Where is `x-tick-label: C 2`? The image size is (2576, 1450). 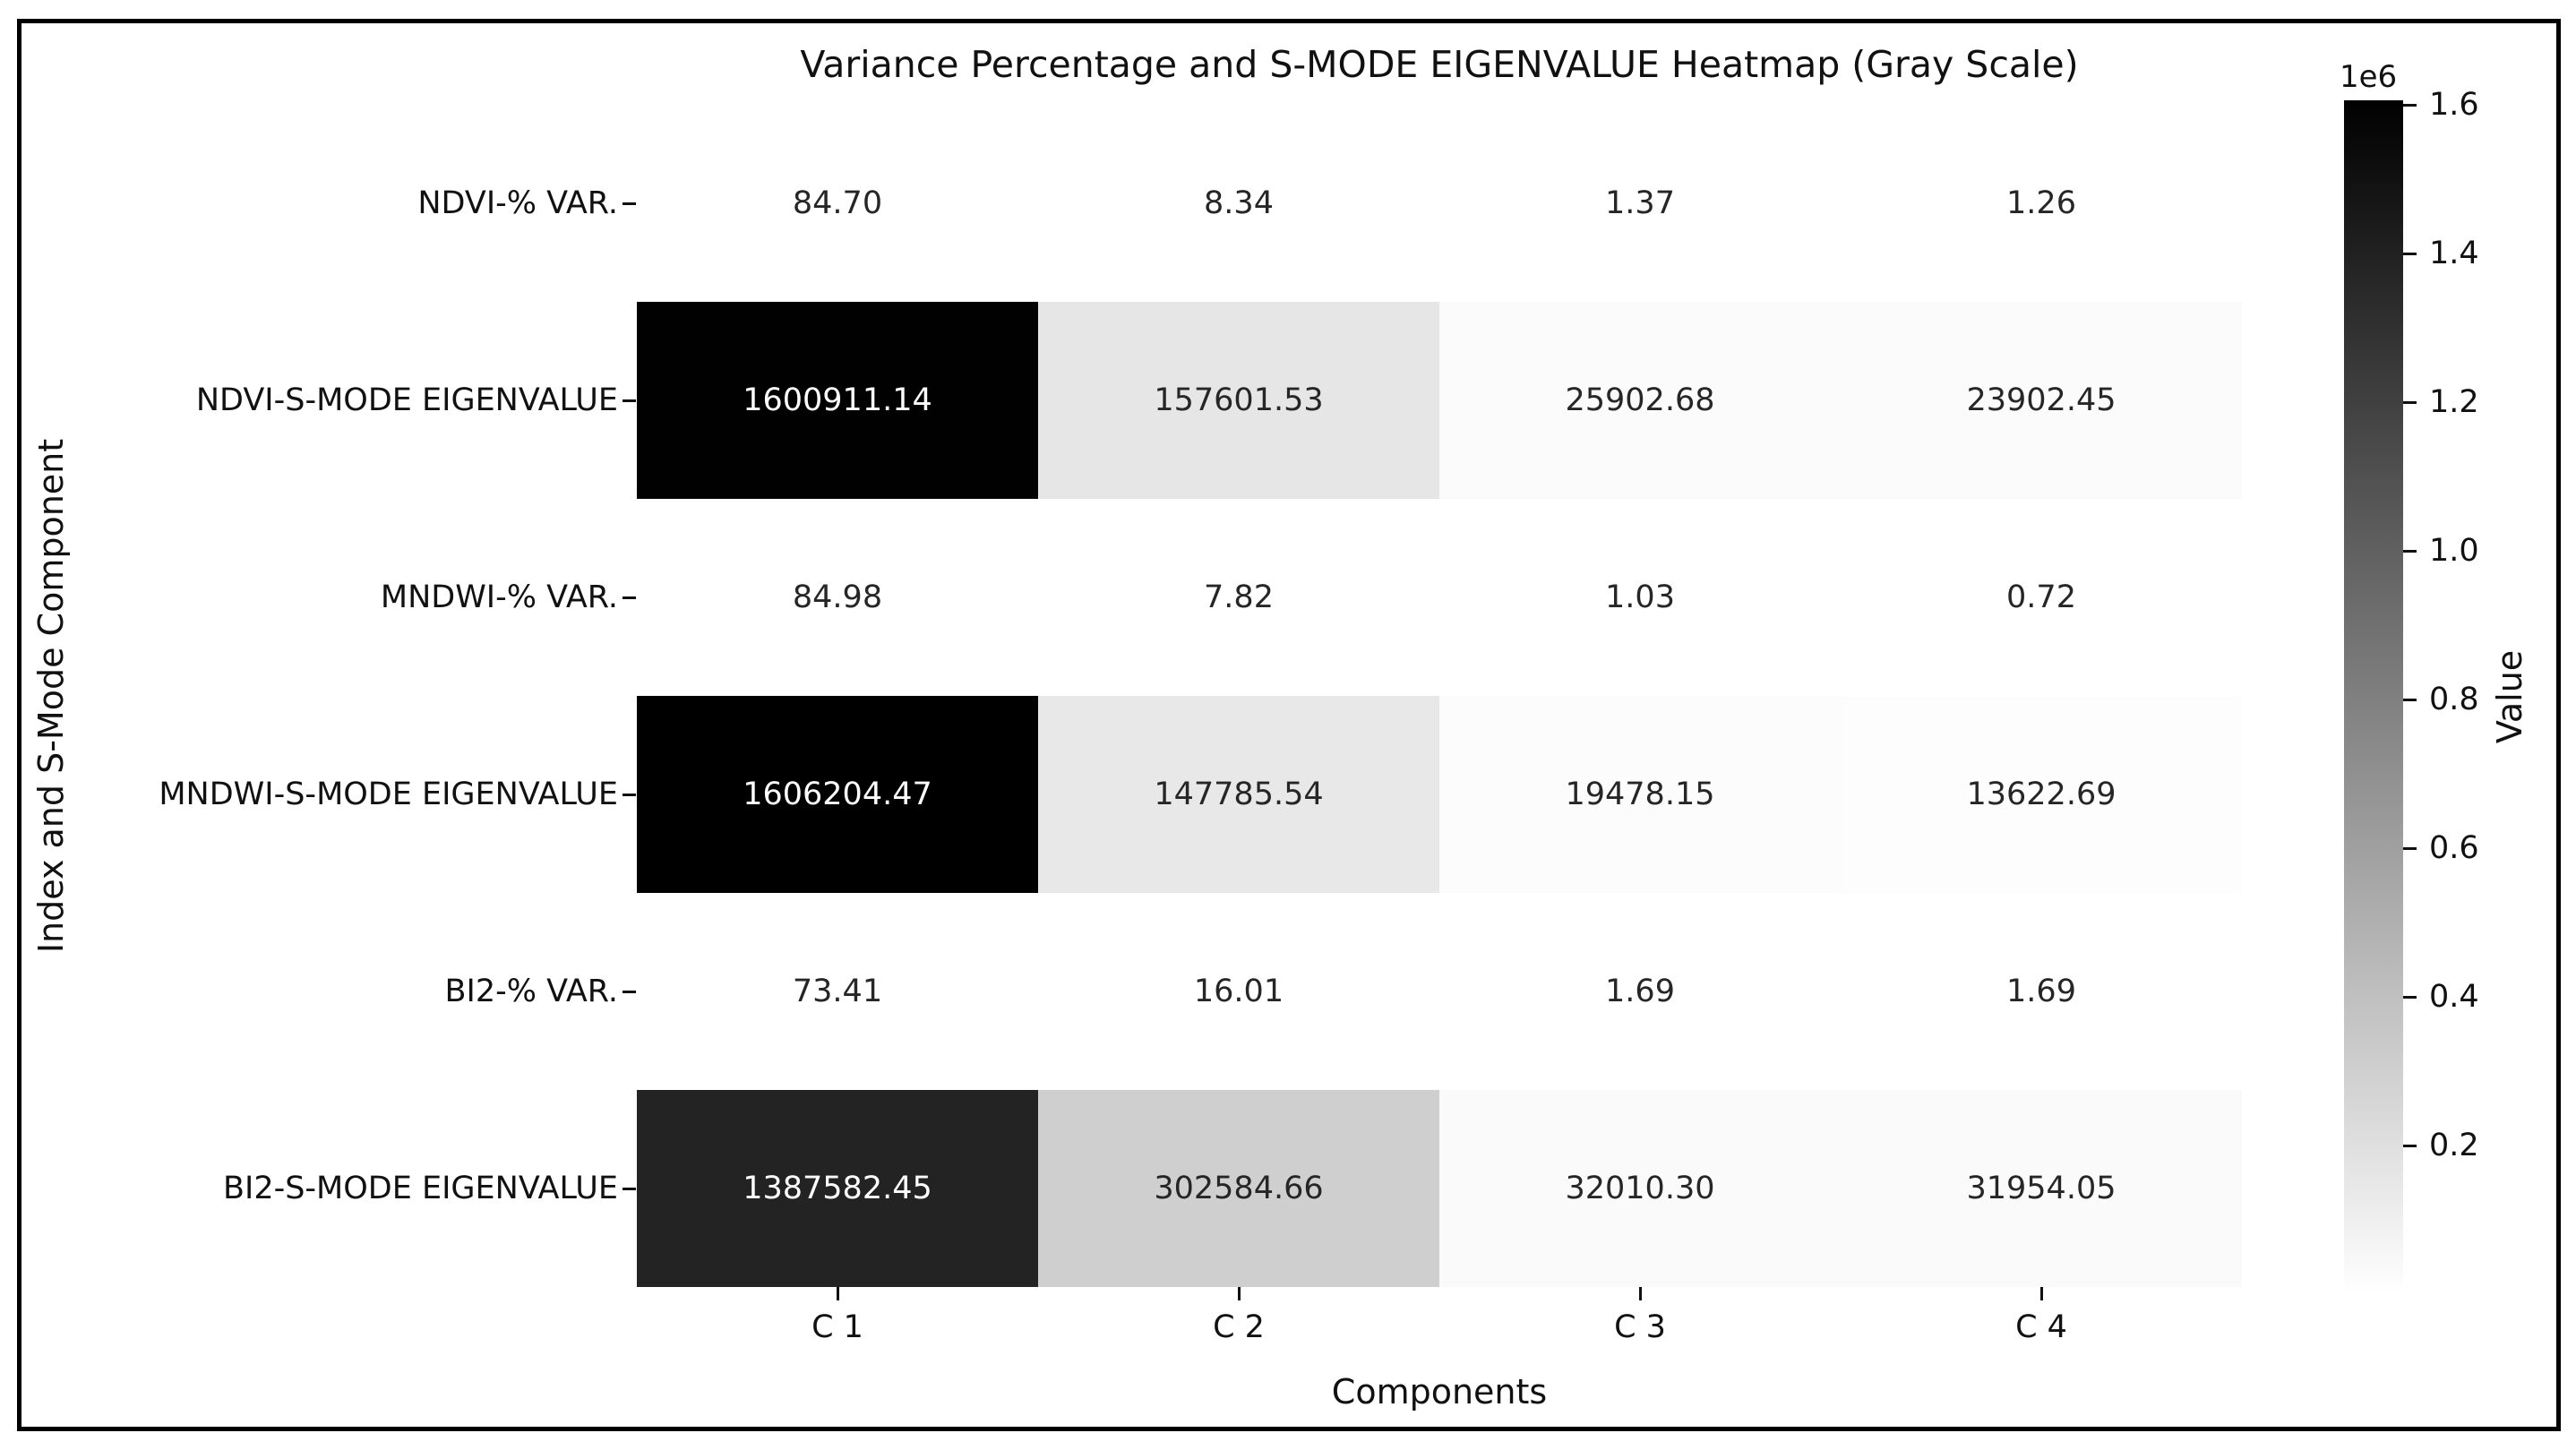
x-tick-label: C 2 is located at coordinates (1239, 1327).